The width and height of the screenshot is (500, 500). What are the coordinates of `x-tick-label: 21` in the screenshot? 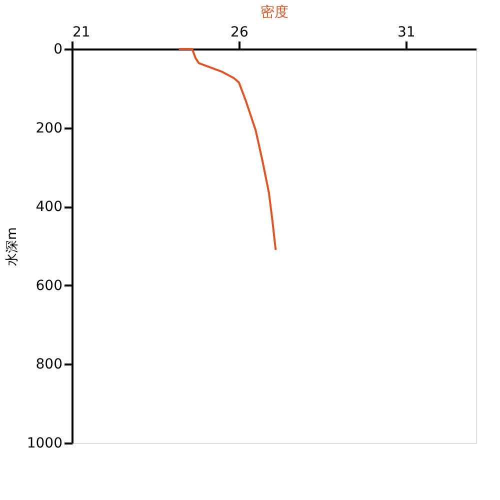 It's located at (81, 32).